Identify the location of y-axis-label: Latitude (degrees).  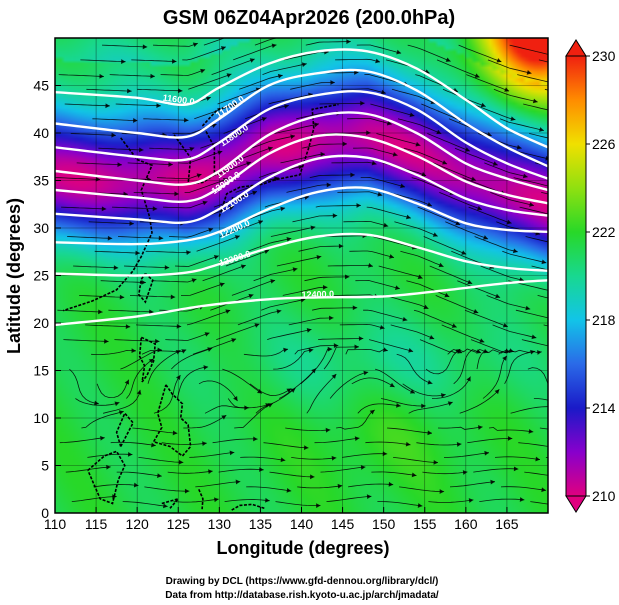
(14, 276).